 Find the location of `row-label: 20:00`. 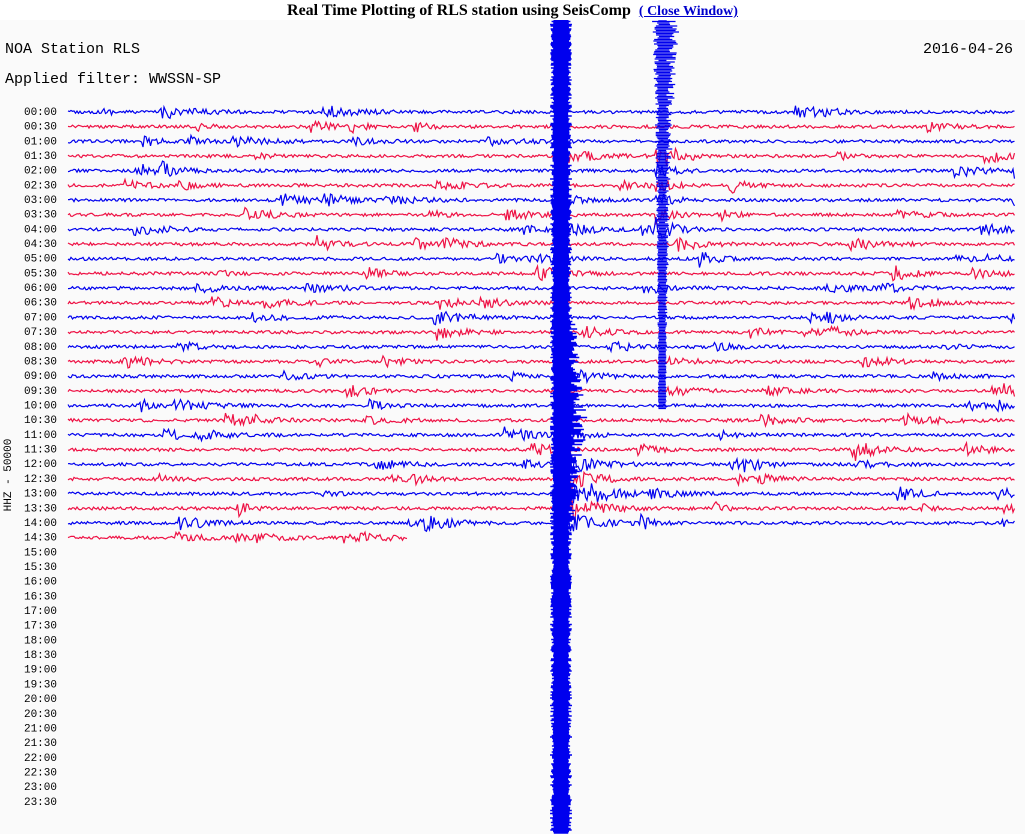

row-label: 20:00 is located at coordinates (40, 700).